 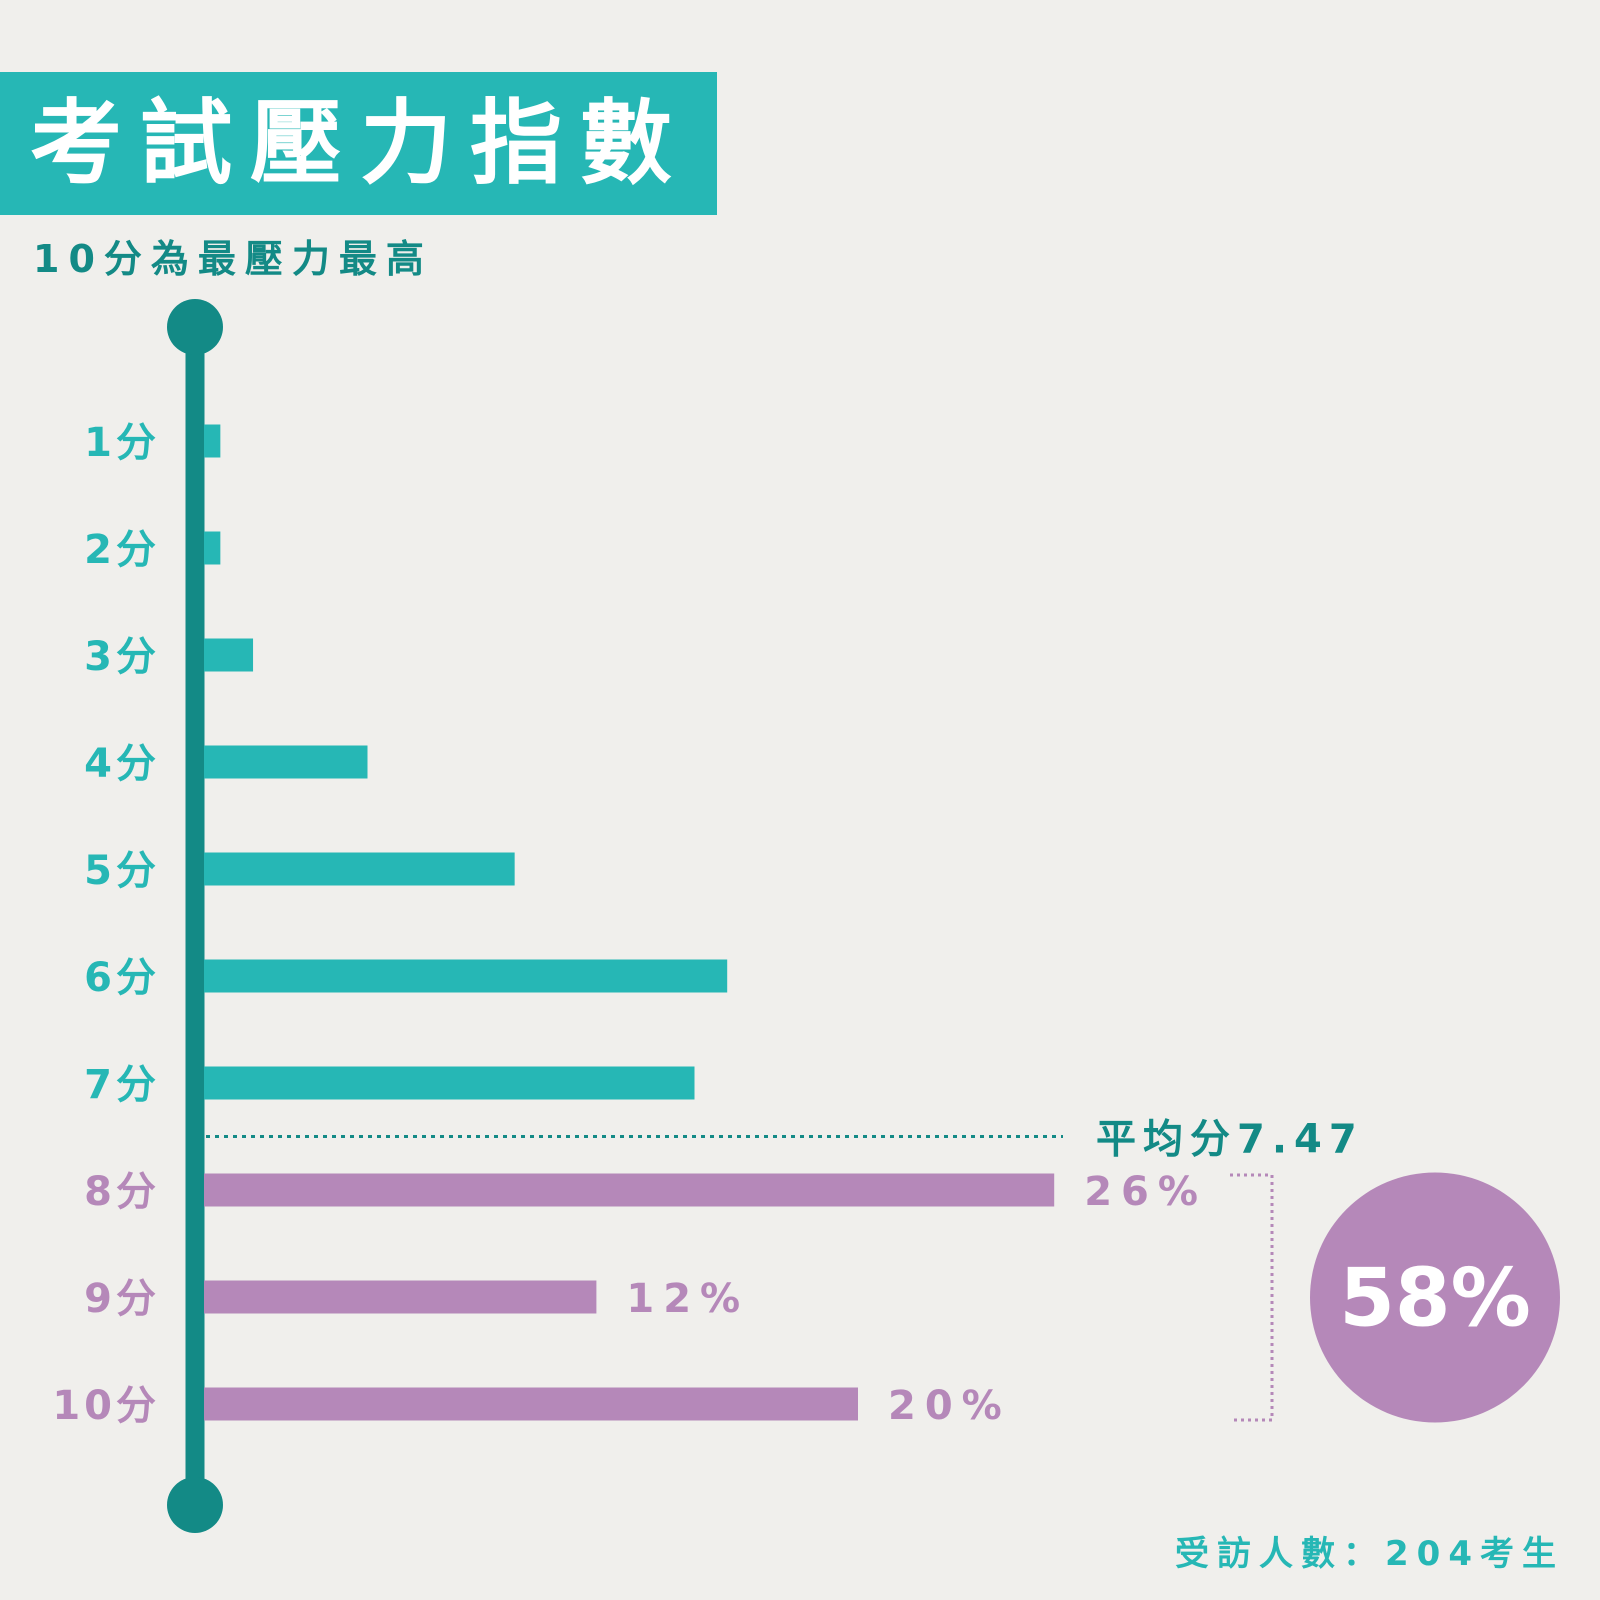 What do you see at coordinates (1230, 1140) in the screenshot?
I see `average-label: 平均分7.47` at bounding box center [1230, 1140].